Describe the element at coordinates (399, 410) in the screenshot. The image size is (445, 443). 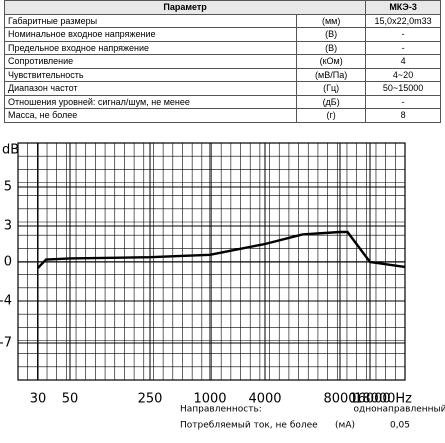
I see `note-text: однонаправленный` at that location.